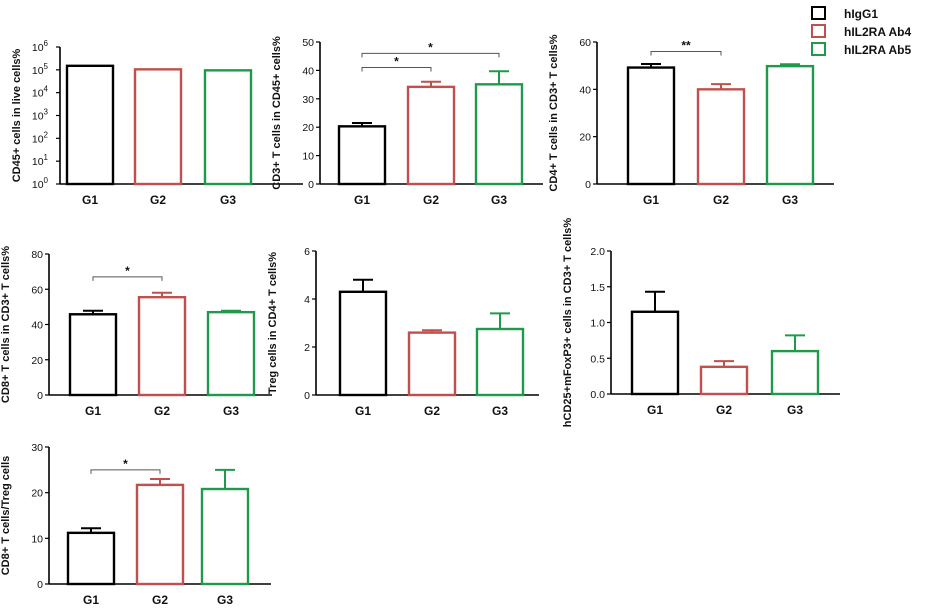 This screenshot has height=610, width=936. Describe the element at coordinates (307, 348) in the screenshot. I see `y-tick-label: 2` at that location.